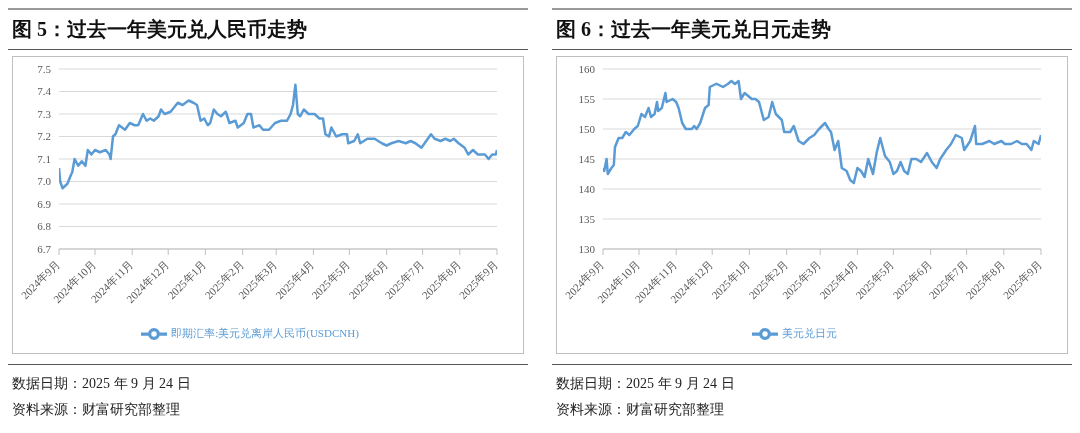 The height and width of the screenshot is (433, 1080). Describe the element at coordinates (587, 128) in the screenshot. I see `y-tick-label: 150` at that location.